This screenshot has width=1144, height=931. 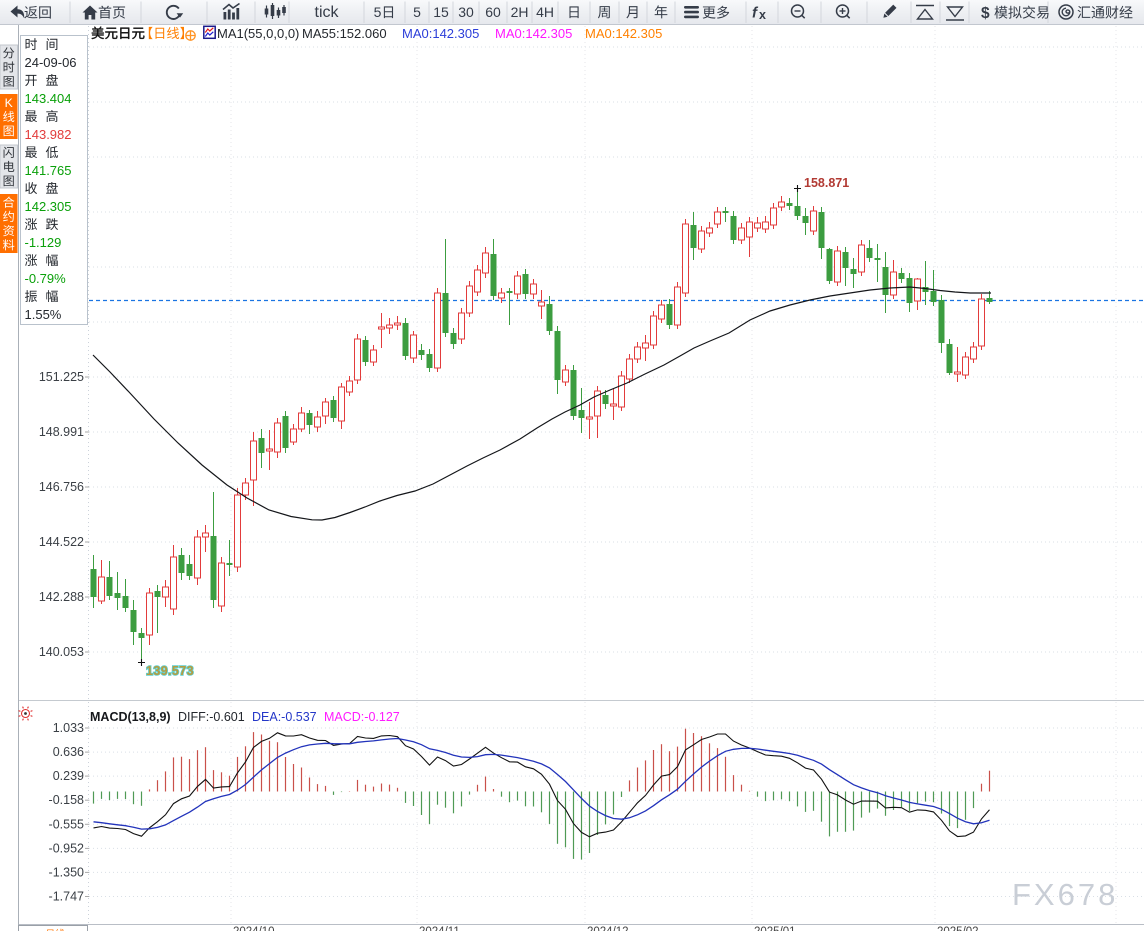 What do you see at coordinates (1065, 894) in the screenshot?
I see `svg-text: FX678` at bounding box center [1065, 894].